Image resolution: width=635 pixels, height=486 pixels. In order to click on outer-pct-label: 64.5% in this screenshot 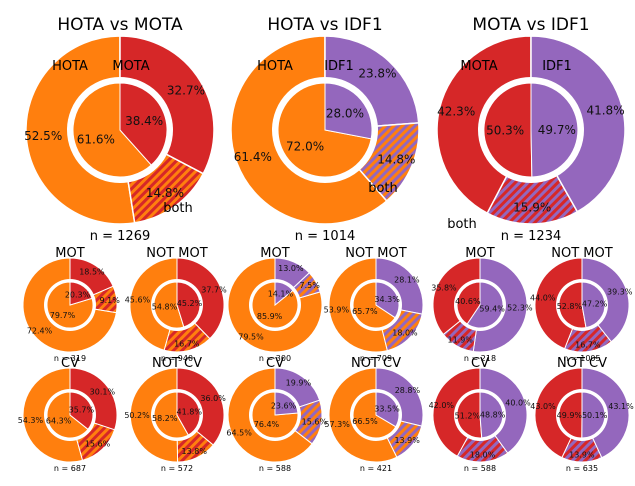, I will do `click(239, 432)`.